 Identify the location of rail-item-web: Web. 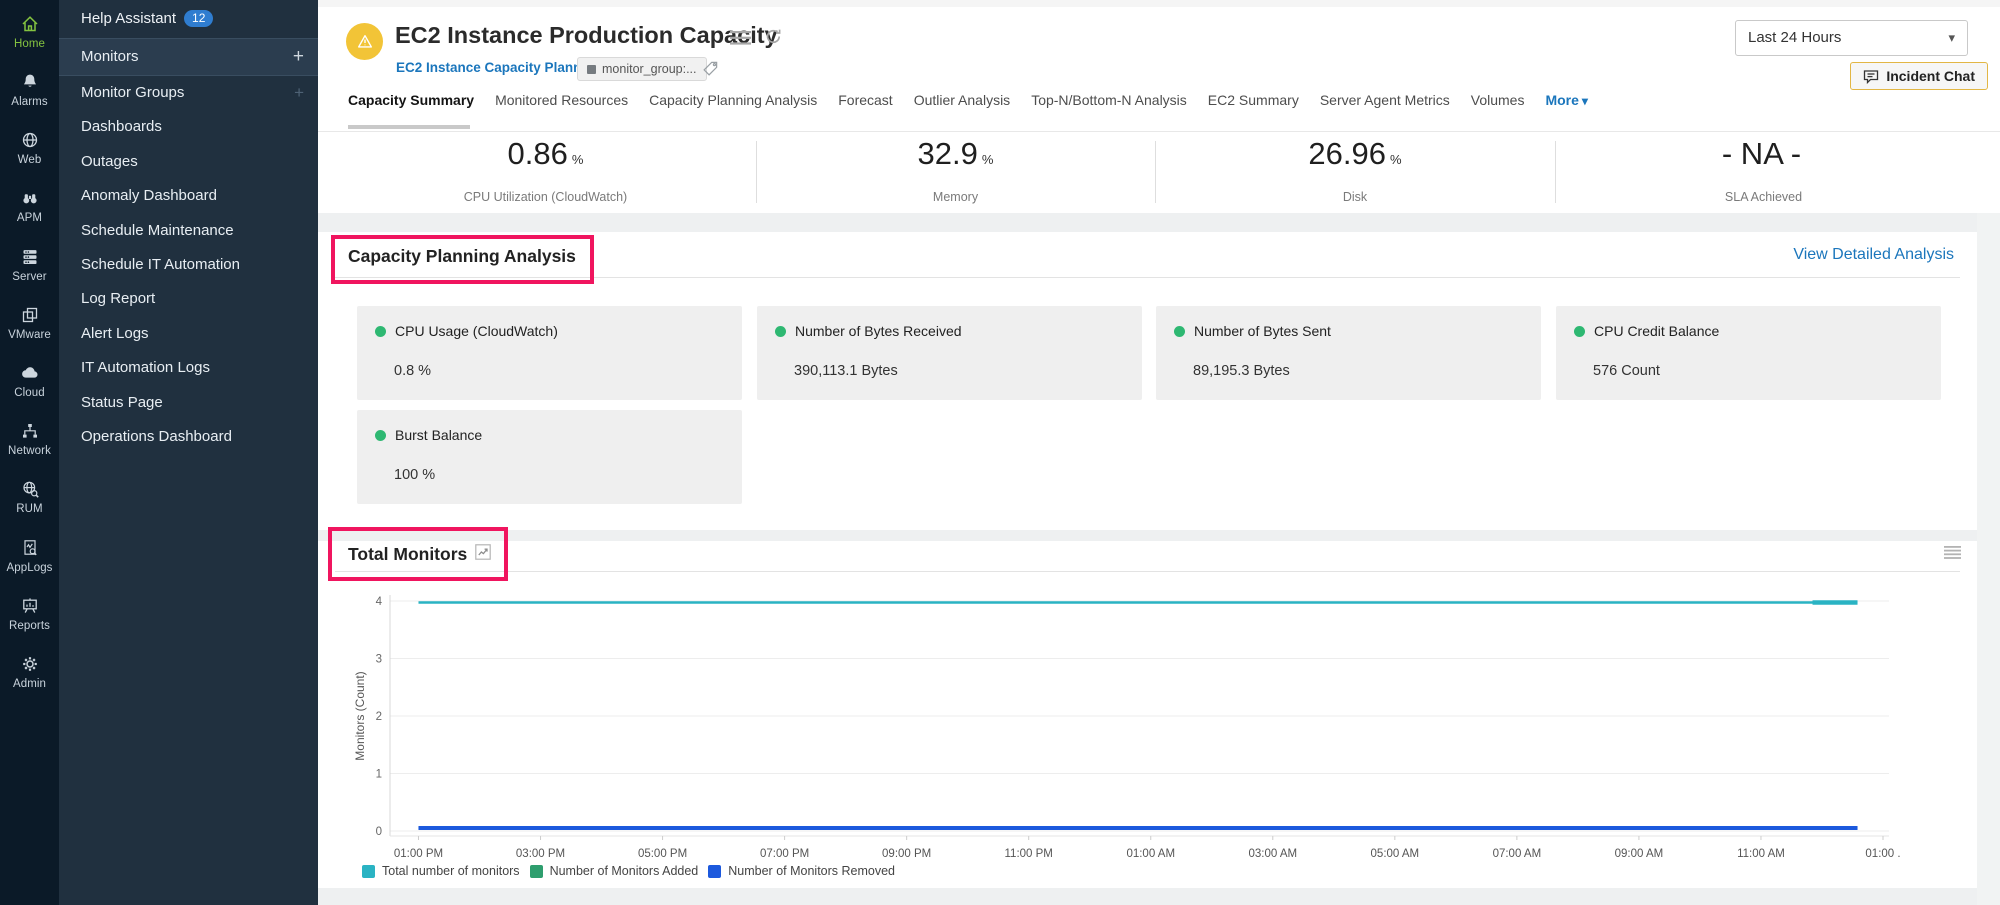
(29, 148).